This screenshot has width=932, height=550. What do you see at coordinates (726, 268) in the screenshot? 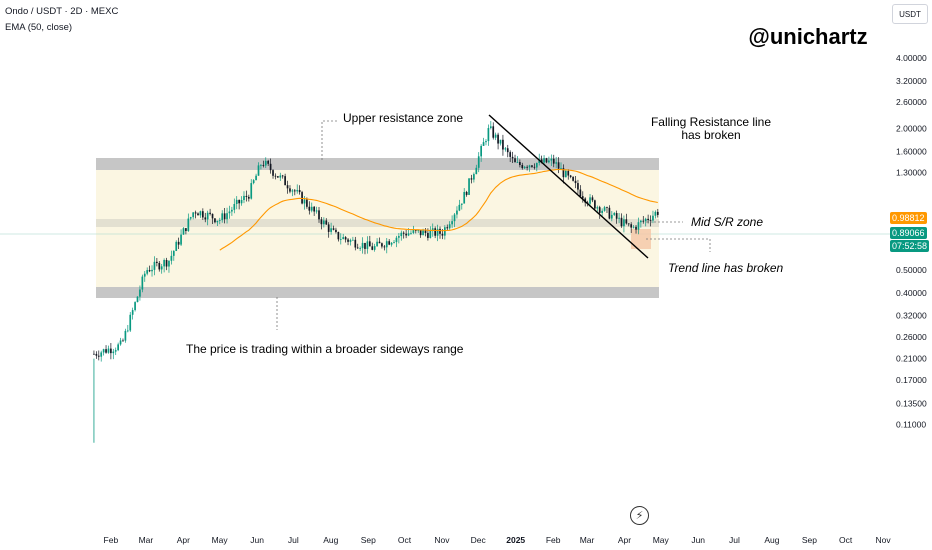
I see `annotation-trend-broken: Trend line has broken` at bounding box center [726, 268].